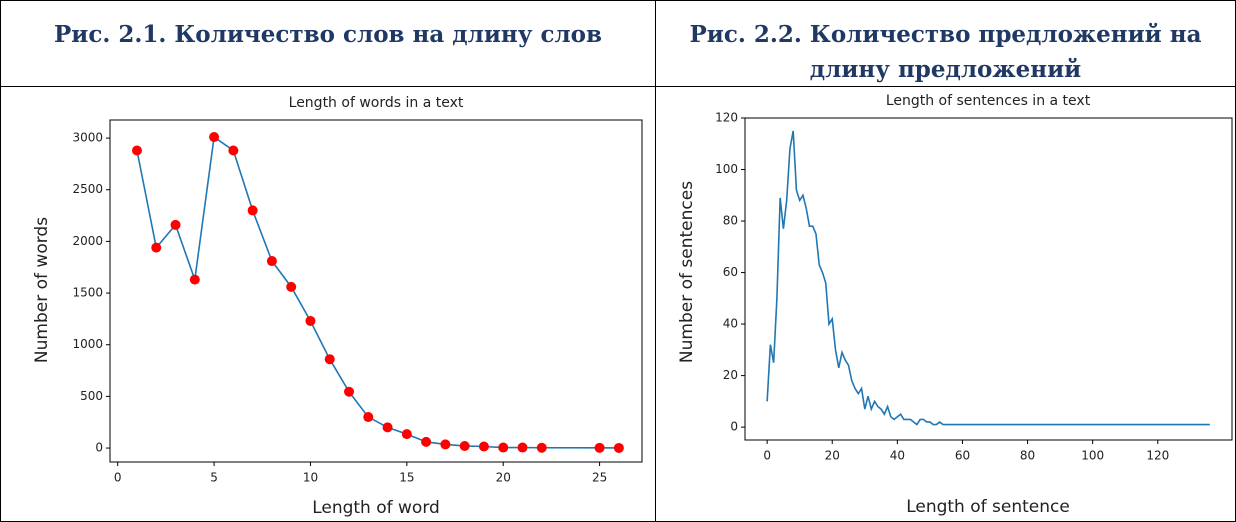 Image resolution: width=1236 pixels, height=522 pixels. Describe the element at coordinates (328, 43) in the screenshot. I see `header-cell: Рис. 2.1. Количество слов на длину слов` at that location.